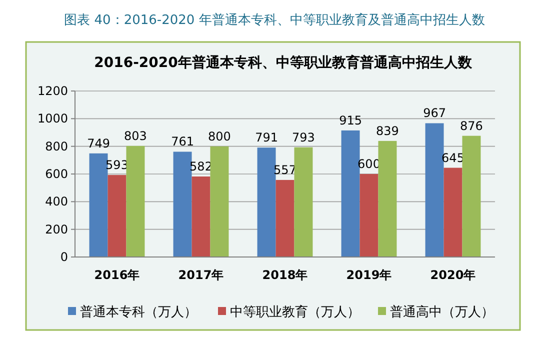 The width and height of the screenshot is (549, 348). Describe the element at coordinates (442, 312) in the screenshot. I see `legend-label: 普通高中（万人）` at that location.